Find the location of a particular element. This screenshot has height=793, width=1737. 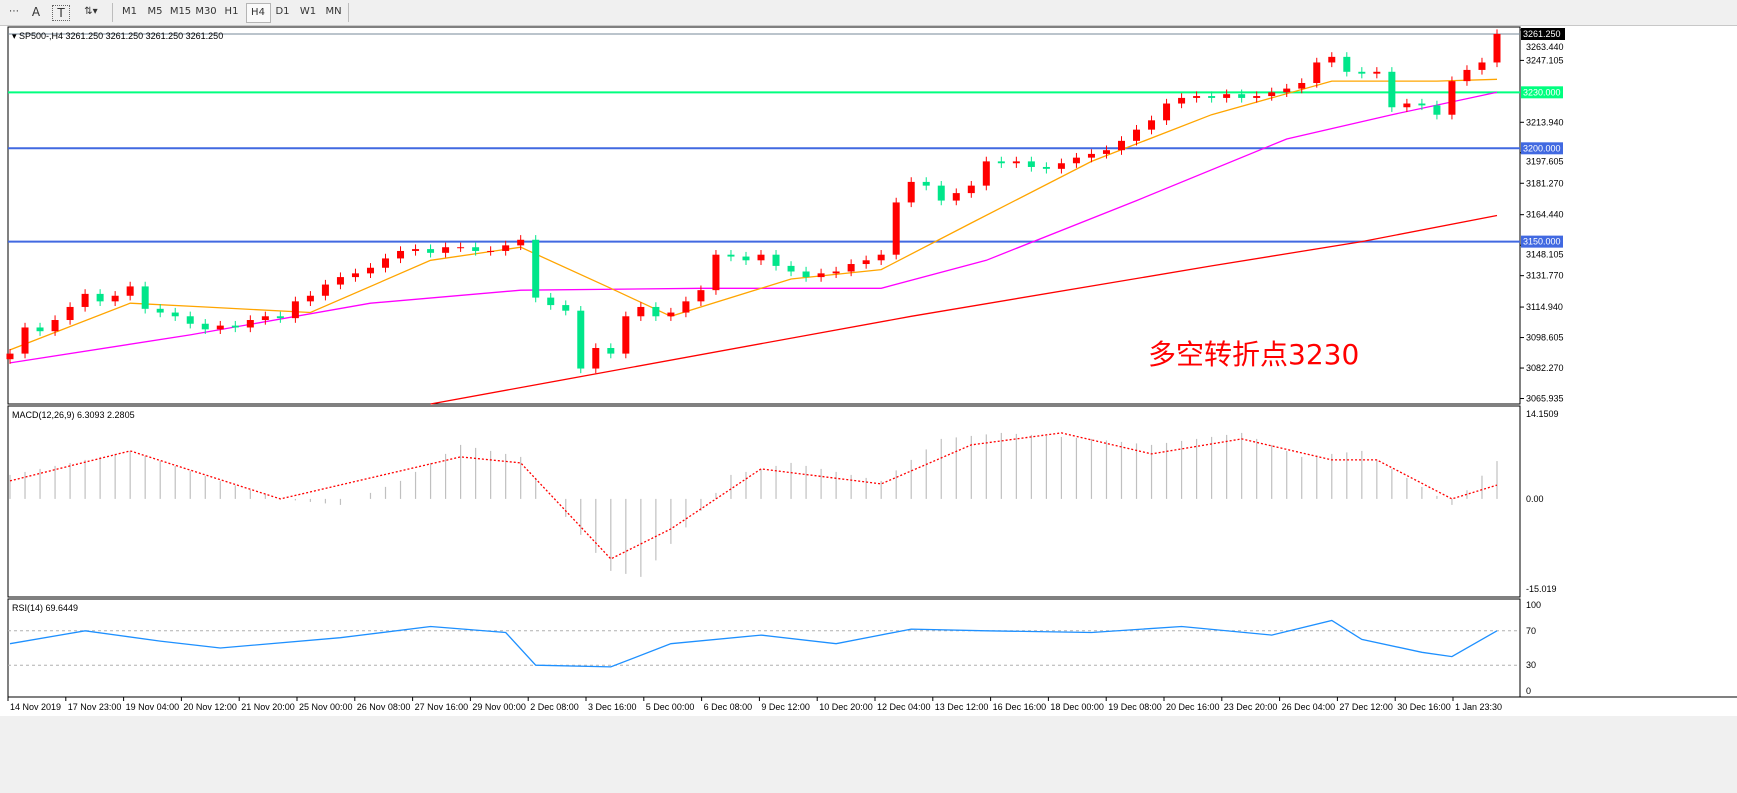

time-tick-label: 26 Nov 08:00 is located at coordinates (384, 707).